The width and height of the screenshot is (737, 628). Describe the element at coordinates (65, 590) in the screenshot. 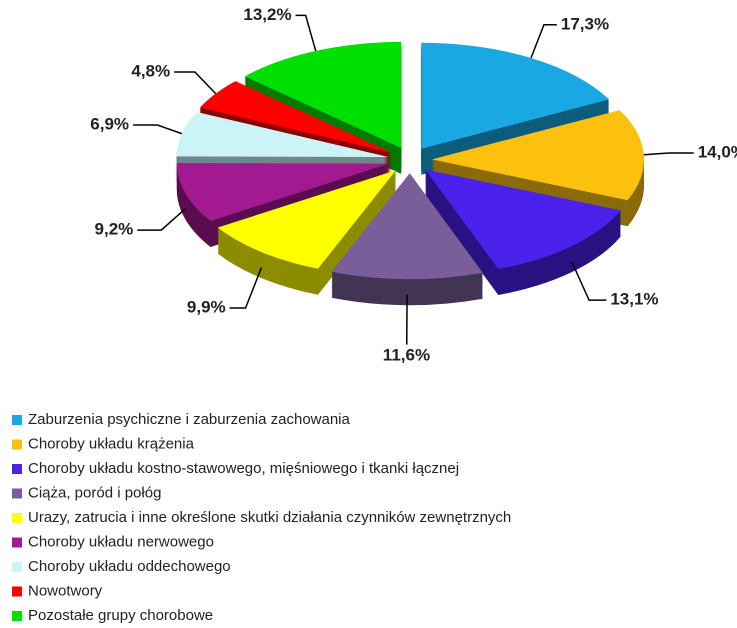

I see `legend-label: Nowotwory` at that location.